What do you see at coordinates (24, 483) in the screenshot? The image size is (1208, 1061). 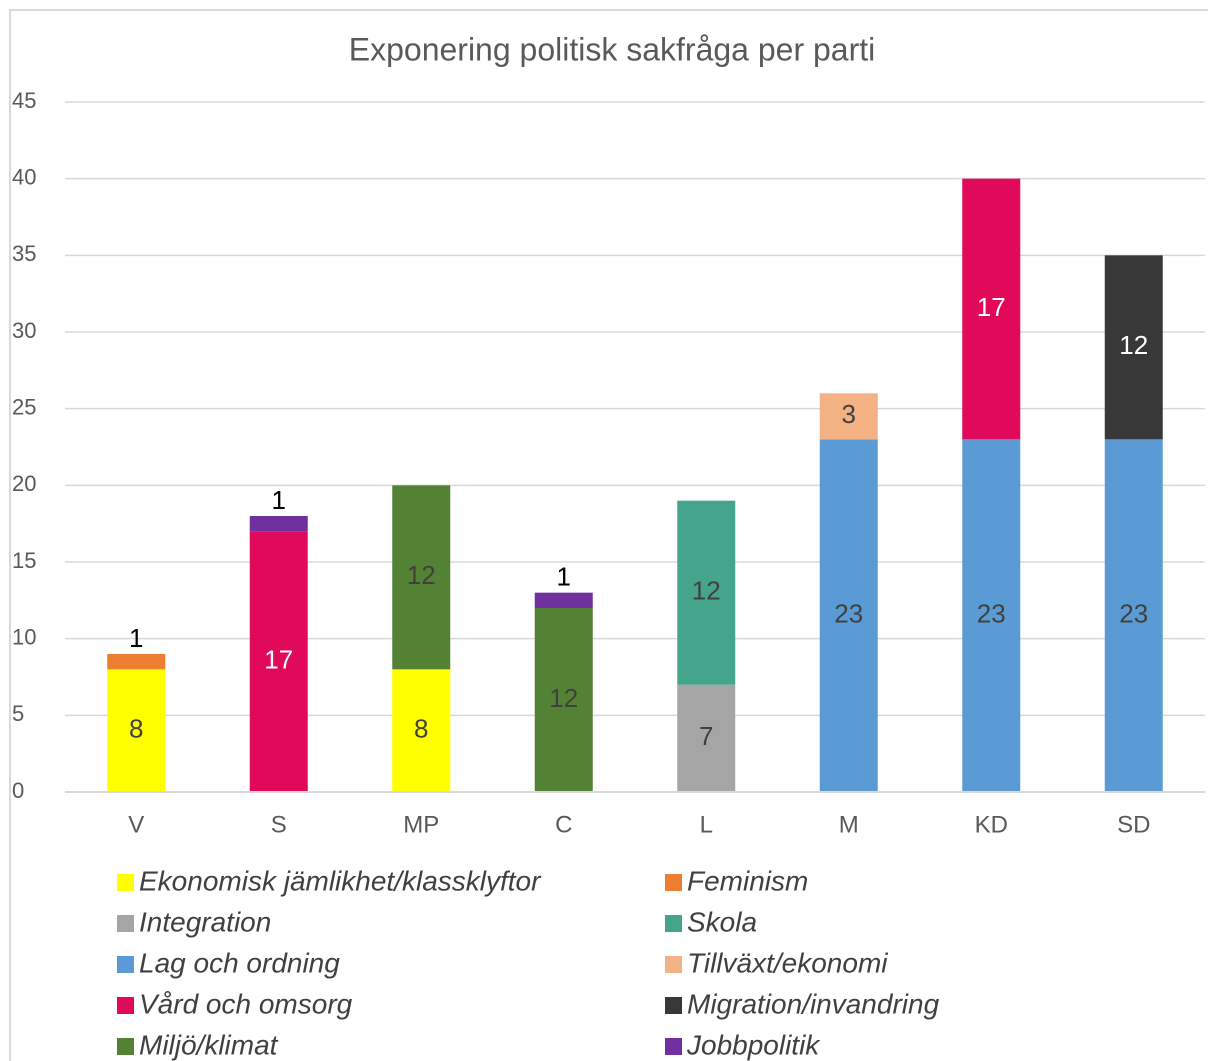 I see `y-tick-label: 20` at bounding box center [24, 483].